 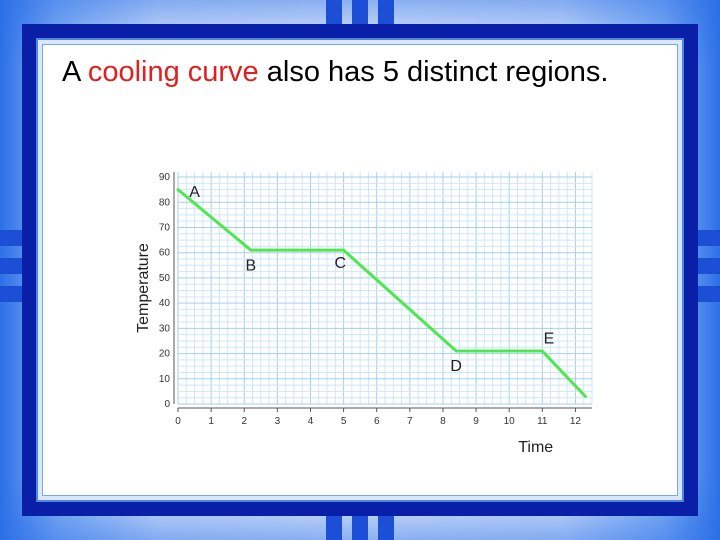 I want to click on y-tick-label: 0, so click(x=167, y=404).